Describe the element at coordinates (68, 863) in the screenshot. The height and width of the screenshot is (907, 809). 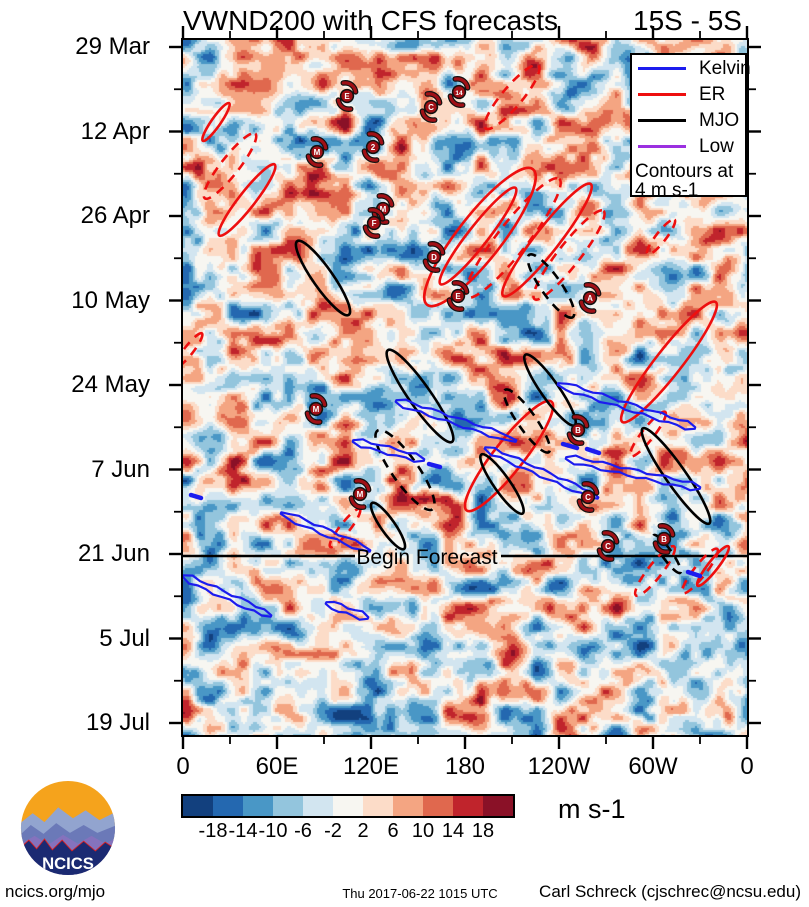
I see `logo-text: NCICS` at that location.